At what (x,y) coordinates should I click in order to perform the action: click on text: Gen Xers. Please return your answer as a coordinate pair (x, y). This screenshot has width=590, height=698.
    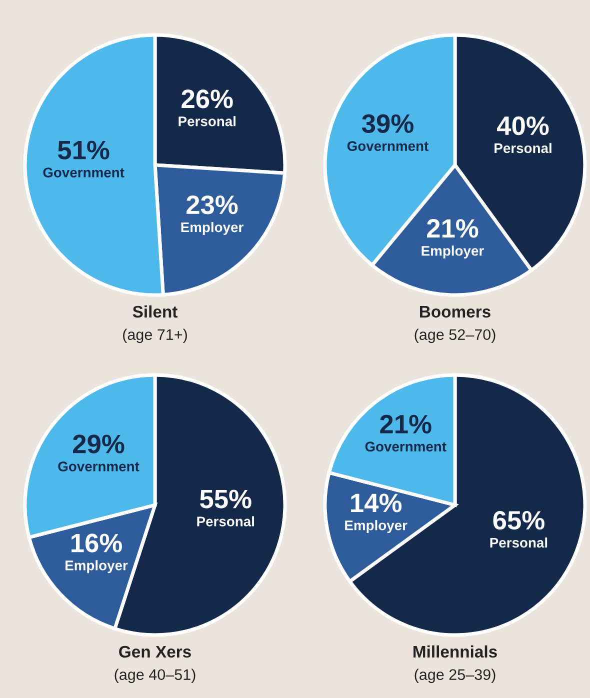
    Looking at the image, I should click on (155, 652).